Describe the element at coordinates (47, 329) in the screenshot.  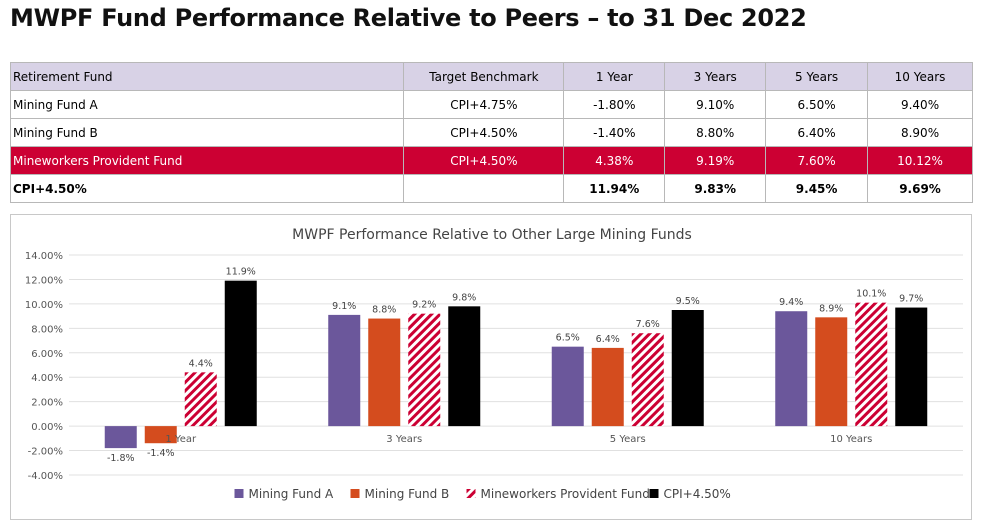
I see `y-tick-label: 8.00%` at that location.